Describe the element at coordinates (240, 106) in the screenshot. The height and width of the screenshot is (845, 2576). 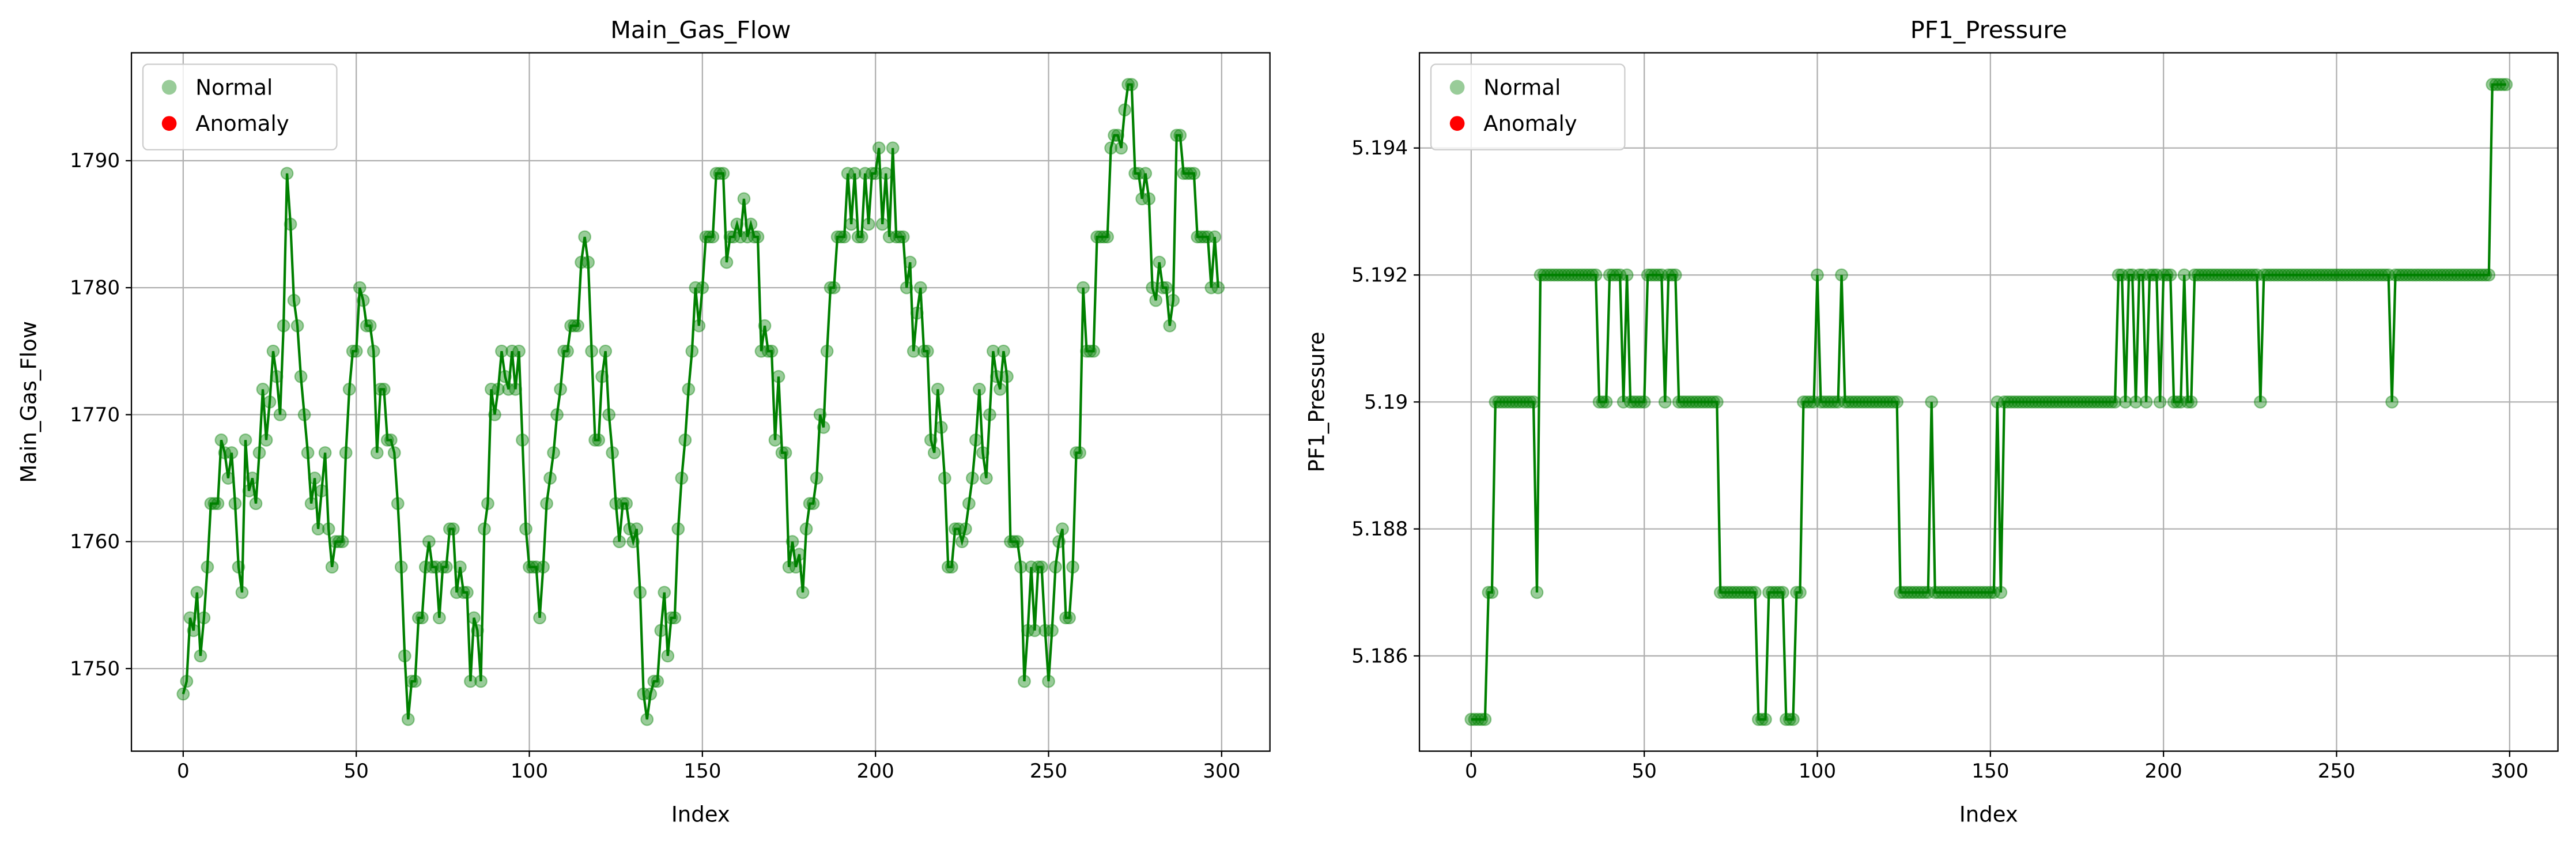
I see `legend-box` at that location.